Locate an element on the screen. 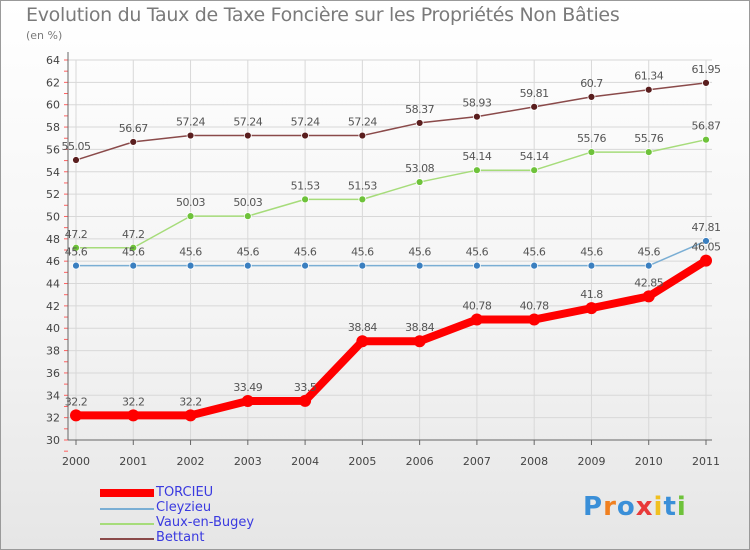 This screenshot has height=550, width=750. x-tick-label: 2008 is located at coordinates (534, 461).